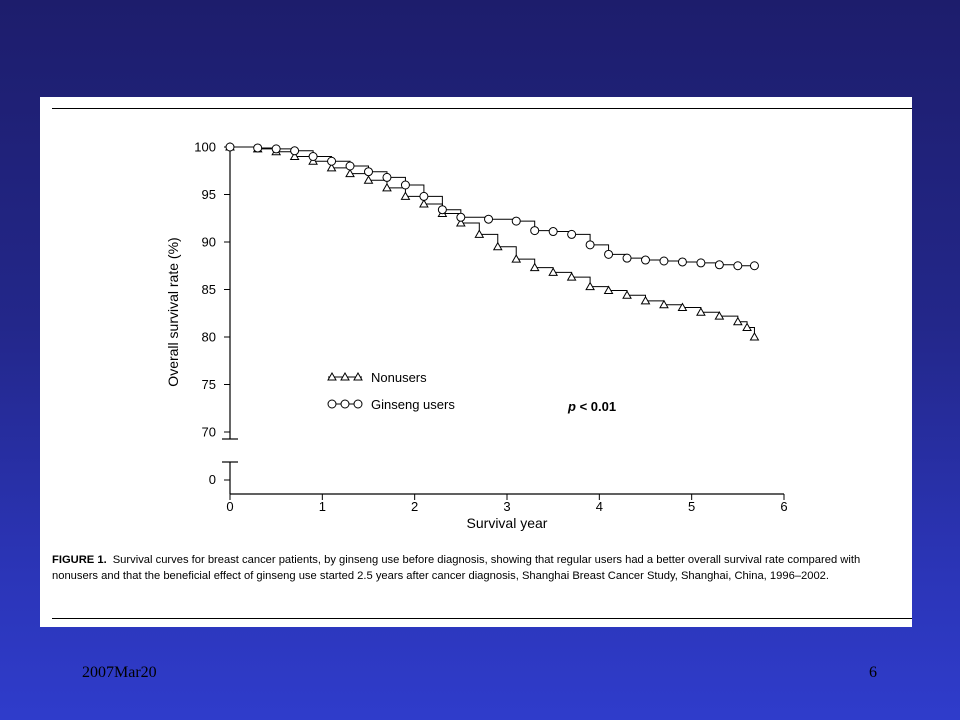  Describe the element at coordinates (212, 479) in the screenshot. I see `y-axis-extra-tick-label: 0` at that location.